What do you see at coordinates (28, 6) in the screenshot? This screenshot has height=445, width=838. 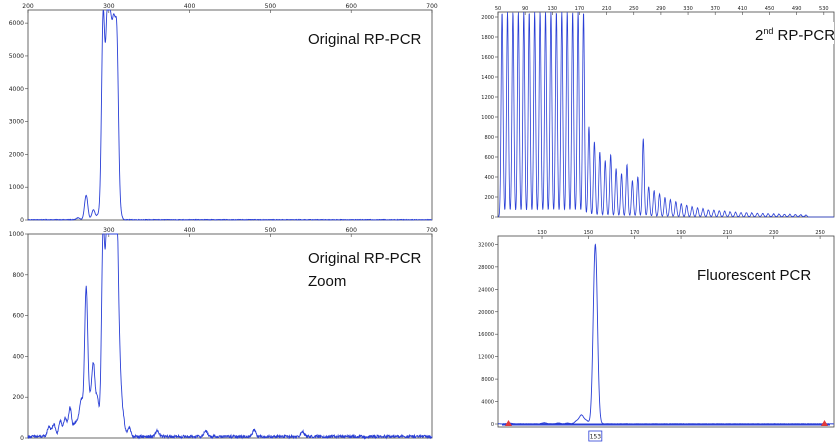 I see `x-tick-label: 200` at bounding box center [28, 6].